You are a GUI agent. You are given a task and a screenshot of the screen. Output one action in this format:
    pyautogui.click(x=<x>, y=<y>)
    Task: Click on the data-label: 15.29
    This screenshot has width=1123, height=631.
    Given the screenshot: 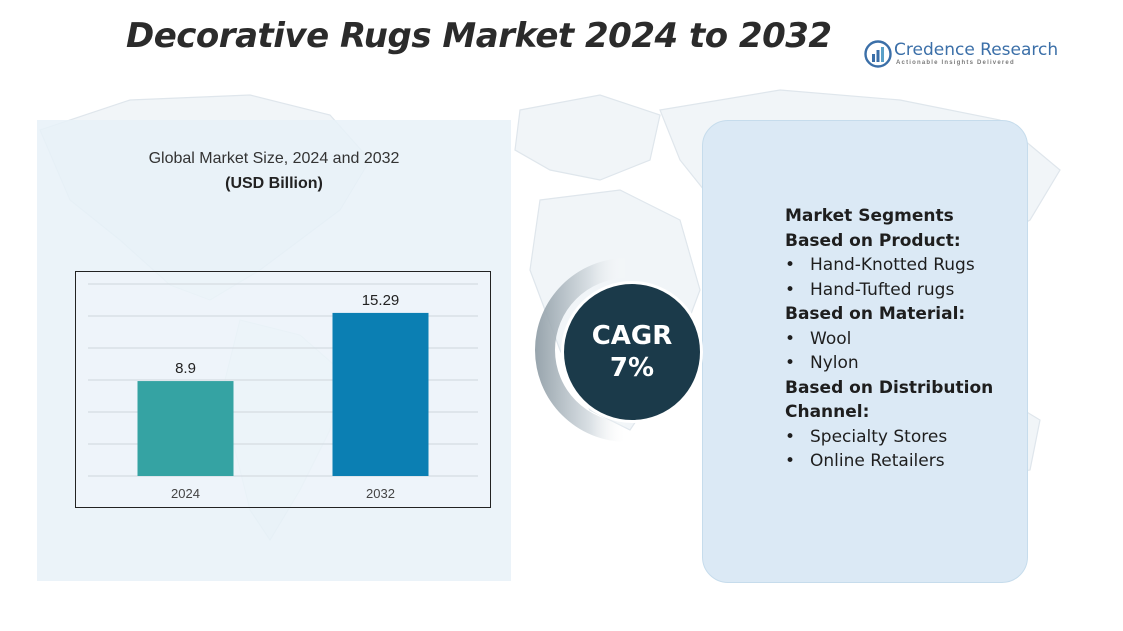 What is the action you would take?
    pyautogui.click(x=381, y=300)
    